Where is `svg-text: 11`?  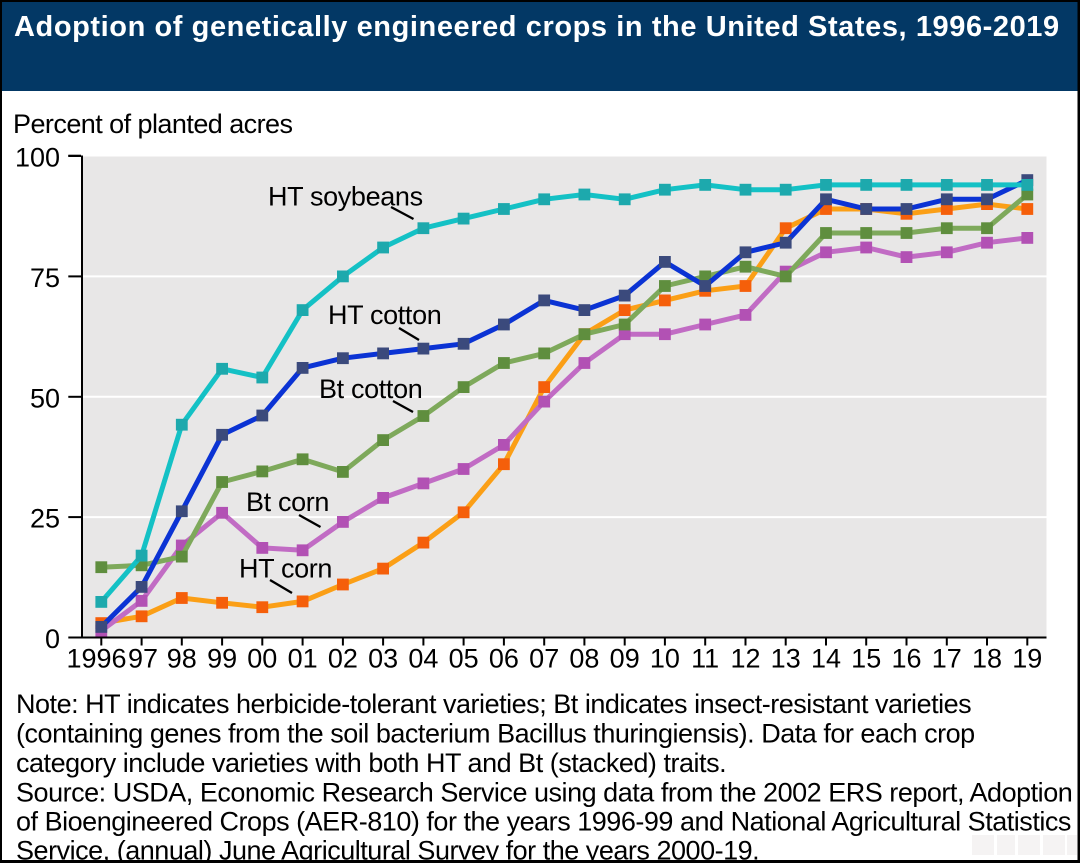 svg-text: 11 is located at coordinates (705, 659).